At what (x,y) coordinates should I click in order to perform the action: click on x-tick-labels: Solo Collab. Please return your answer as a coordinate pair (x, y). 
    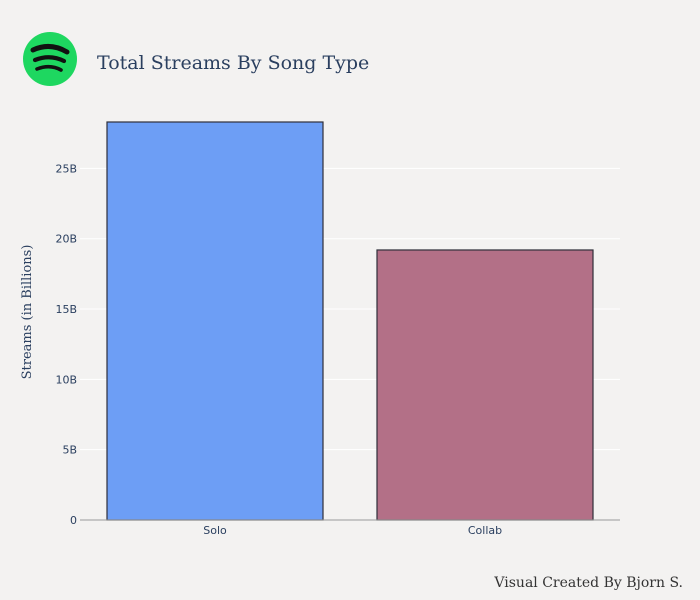
    Looking at the image, I should click on (352, 530).